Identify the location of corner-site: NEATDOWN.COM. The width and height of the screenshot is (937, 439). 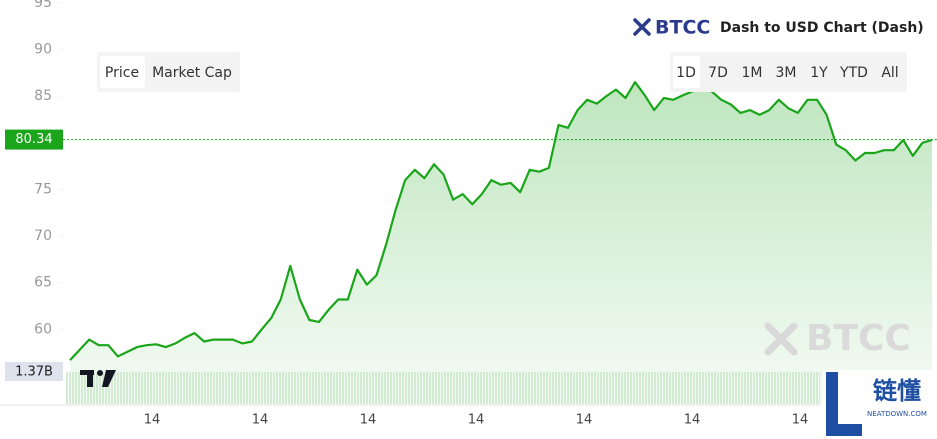
(897, 414).